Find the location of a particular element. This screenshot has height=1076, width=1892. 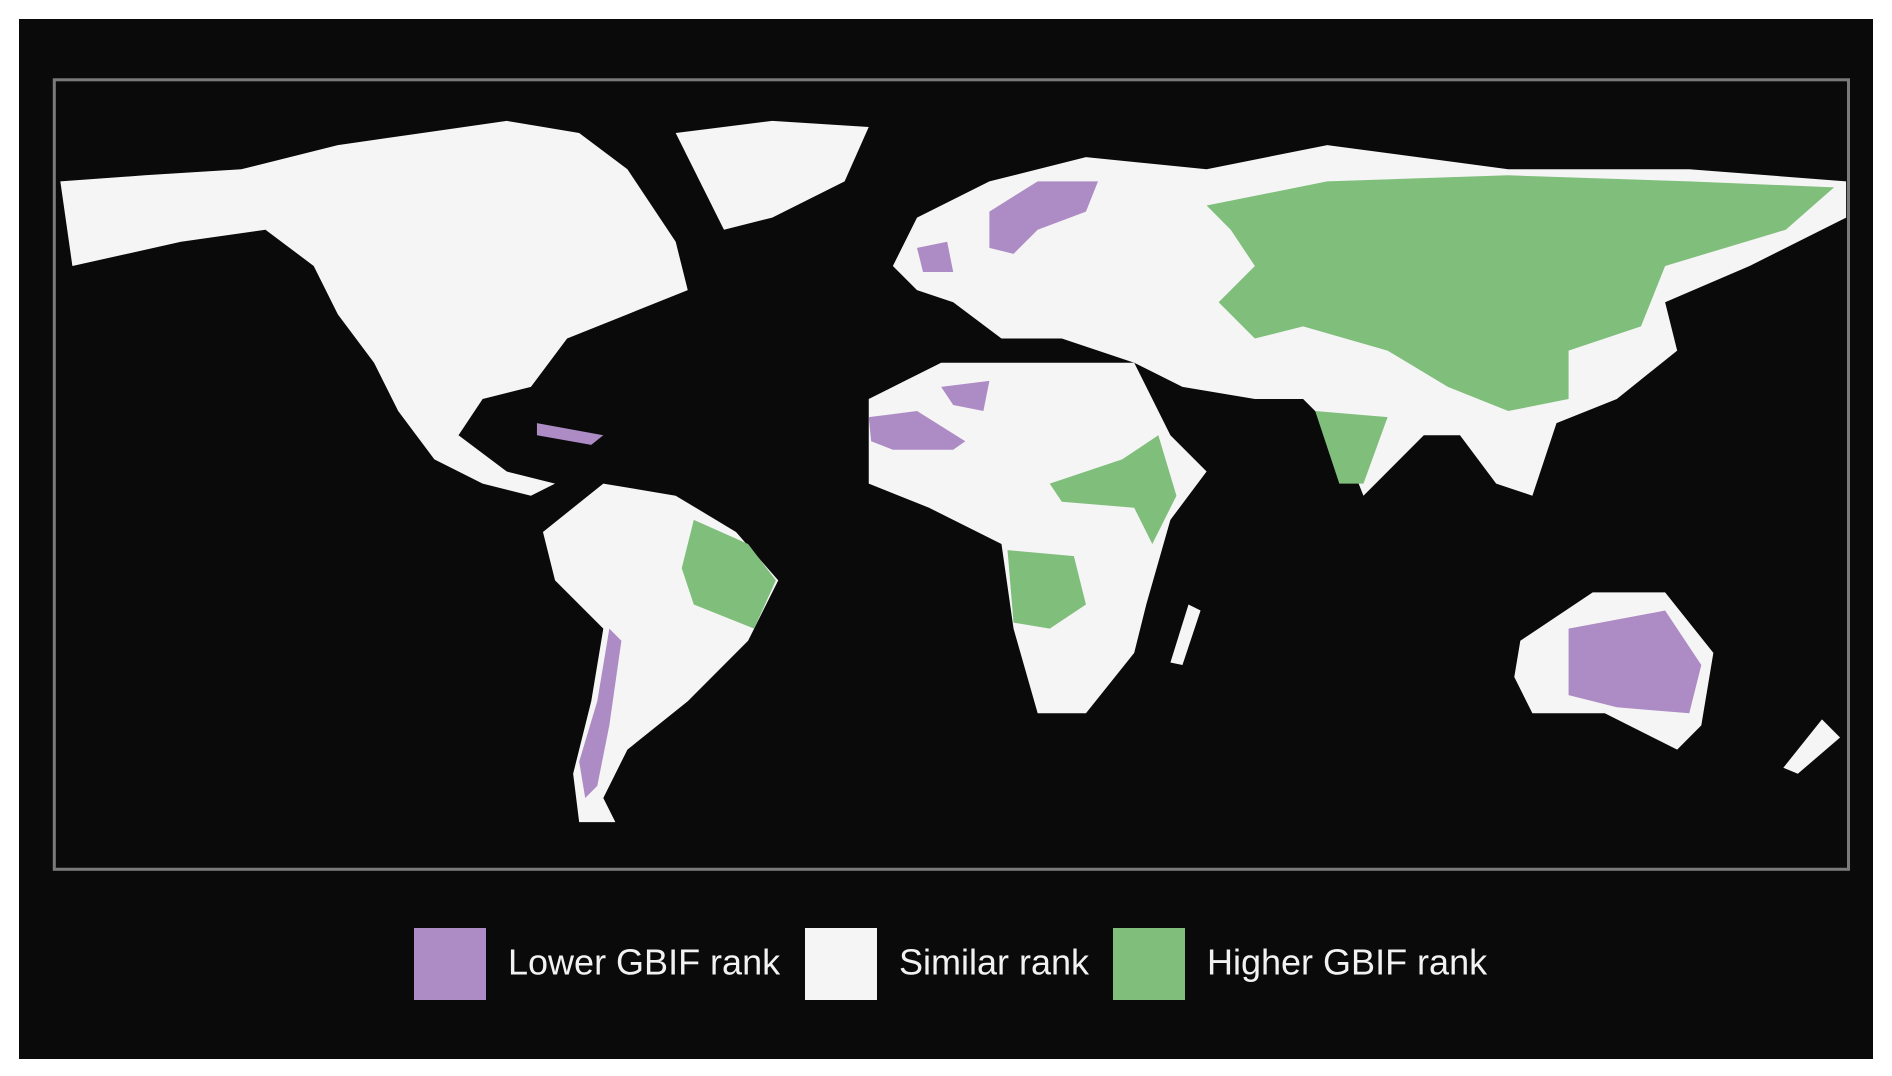

new-zealand is located at coordinates (1812, 746).